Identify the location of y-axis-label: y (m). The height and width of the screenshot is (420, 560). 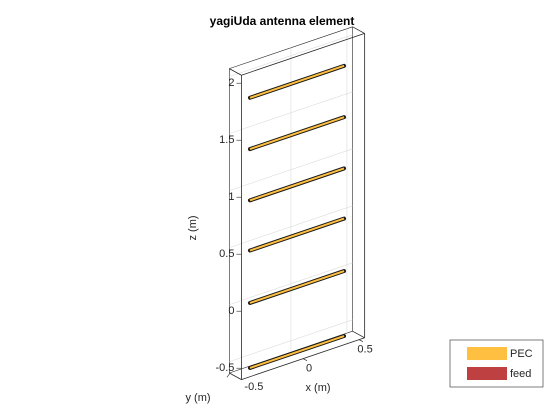
(197, 398).